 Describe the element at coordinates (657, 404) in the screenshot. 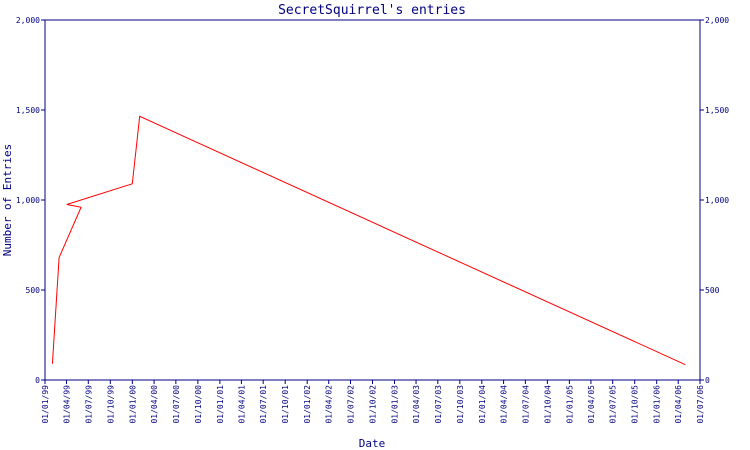

I see `x-tick-label: 01/01/06` at that location.